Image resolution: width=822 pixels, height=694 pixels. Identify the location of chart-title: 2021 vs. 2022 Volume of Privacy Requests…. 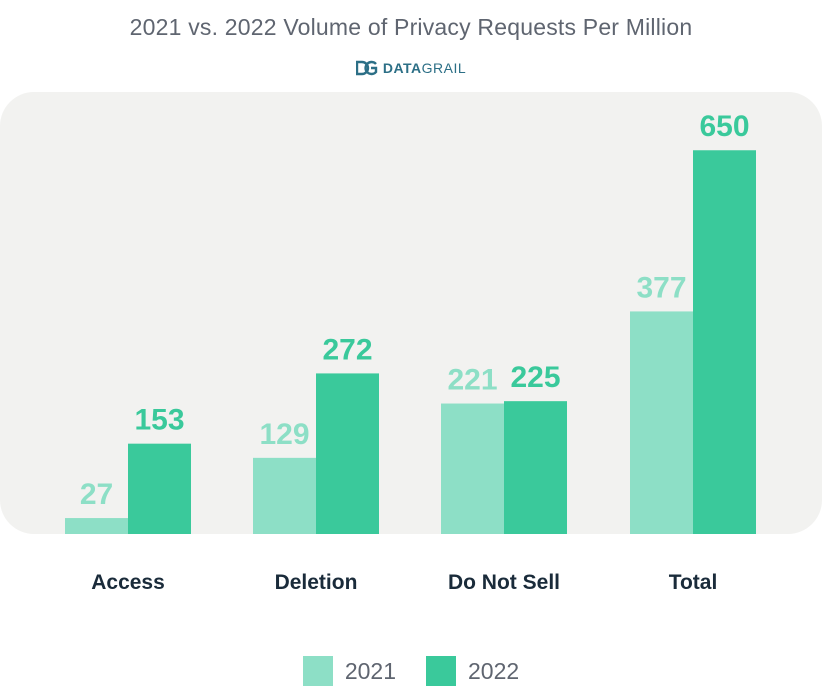
(411, 27).